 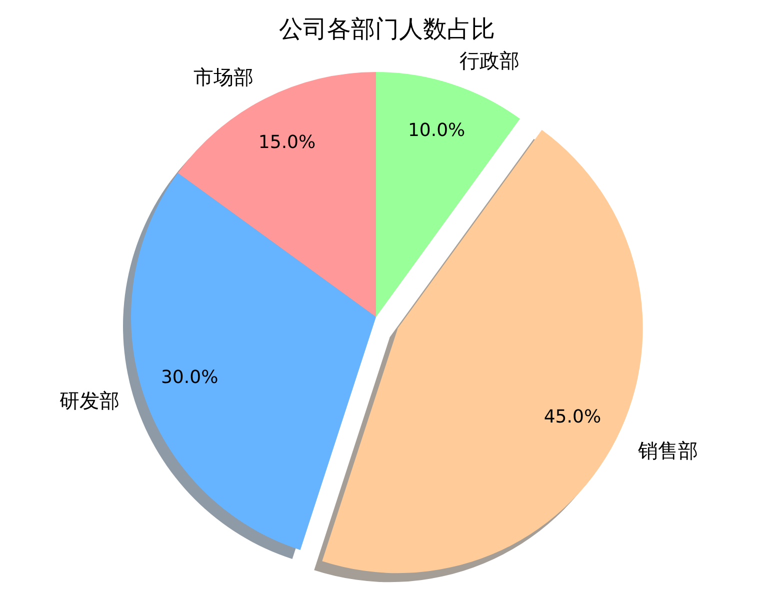 What do you see at coordinates (667, 450) in the screenshot?
I see `slice-label: 销售部` at bounding box center [667, 450].